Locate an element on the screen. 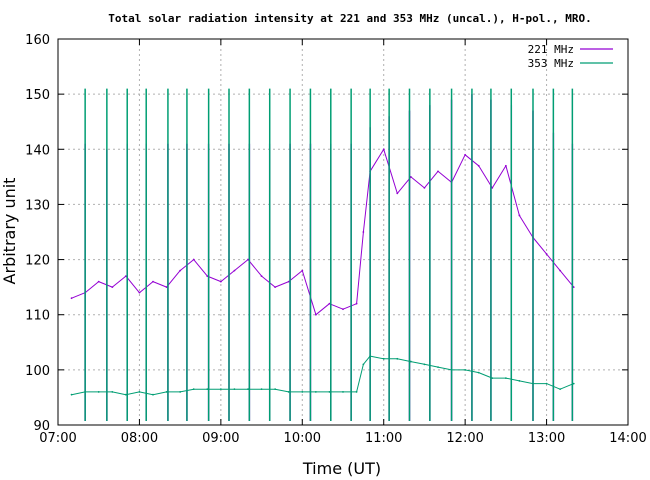 The width and height of the screenshot is (650, 480). y-tick-label: 90 is located at coordinates (41, 426).